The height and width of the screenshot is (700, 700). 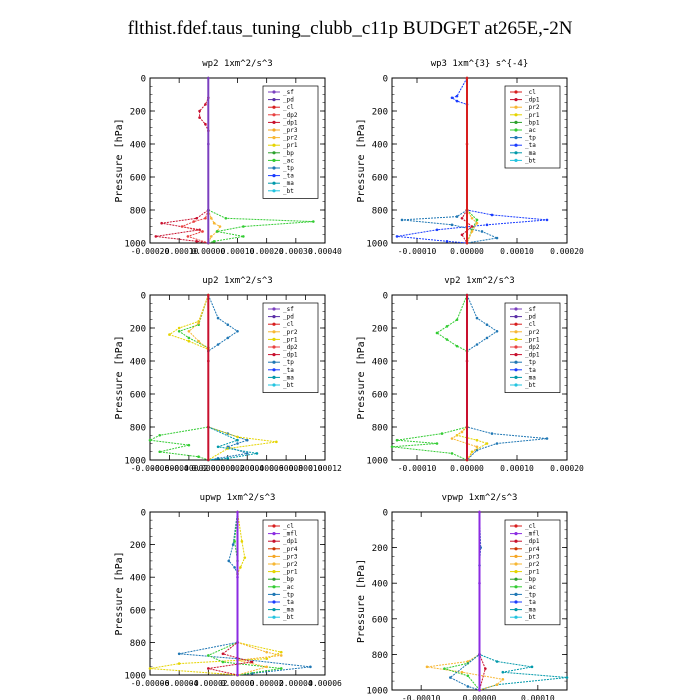 I want to click on x-tick-label: 0.00000, so click(x=238, y=683).